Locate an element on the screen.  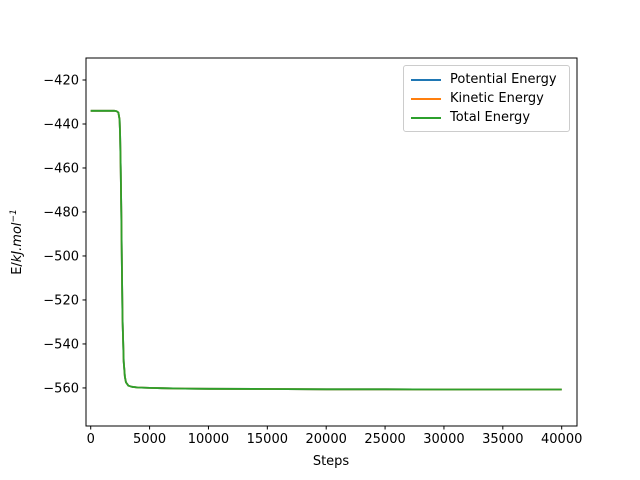
y-tick-label: −440 is located at coordinates (61, 124).